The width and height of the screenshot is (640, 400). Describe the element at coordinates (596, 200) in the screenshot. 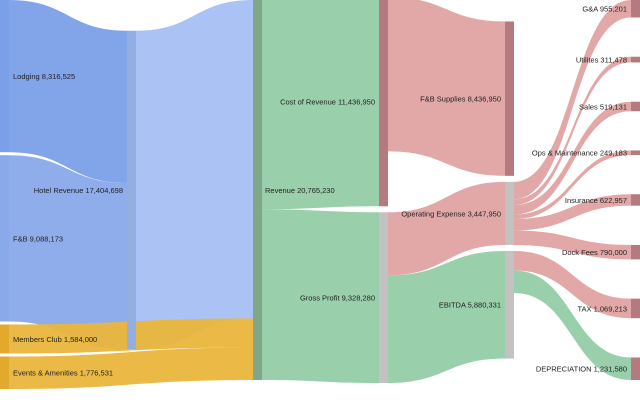

I see `label-ins: Insurance 622,957` at that location.